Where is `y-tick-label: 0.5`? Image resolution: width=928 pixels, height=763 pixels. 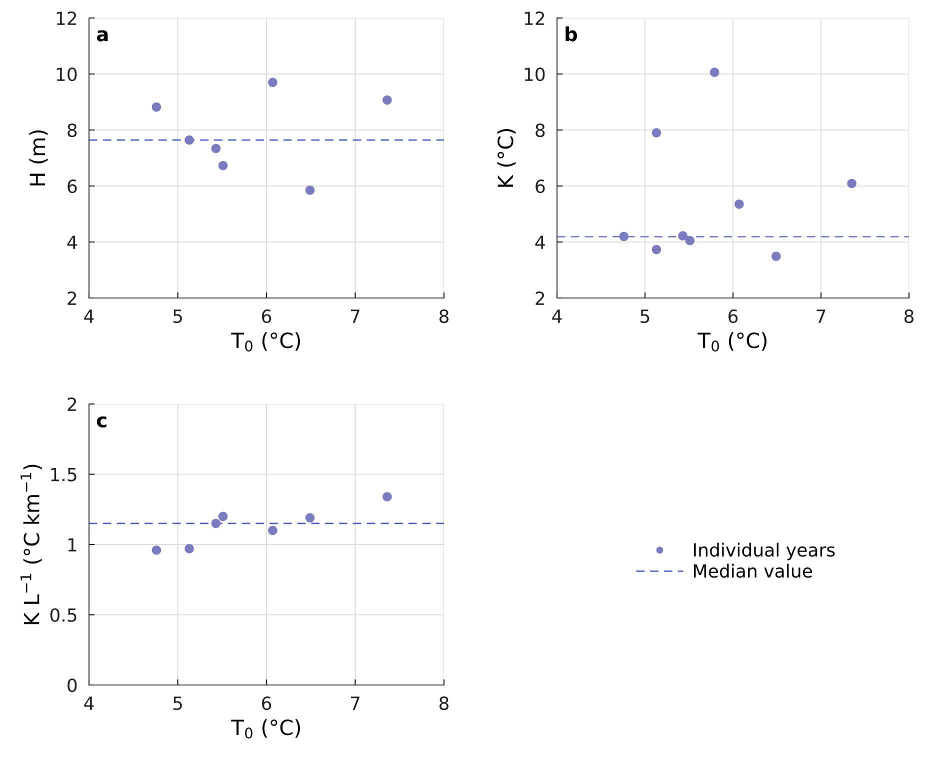 y-tick-label: 0.5 is located at coordinates (63, 615).